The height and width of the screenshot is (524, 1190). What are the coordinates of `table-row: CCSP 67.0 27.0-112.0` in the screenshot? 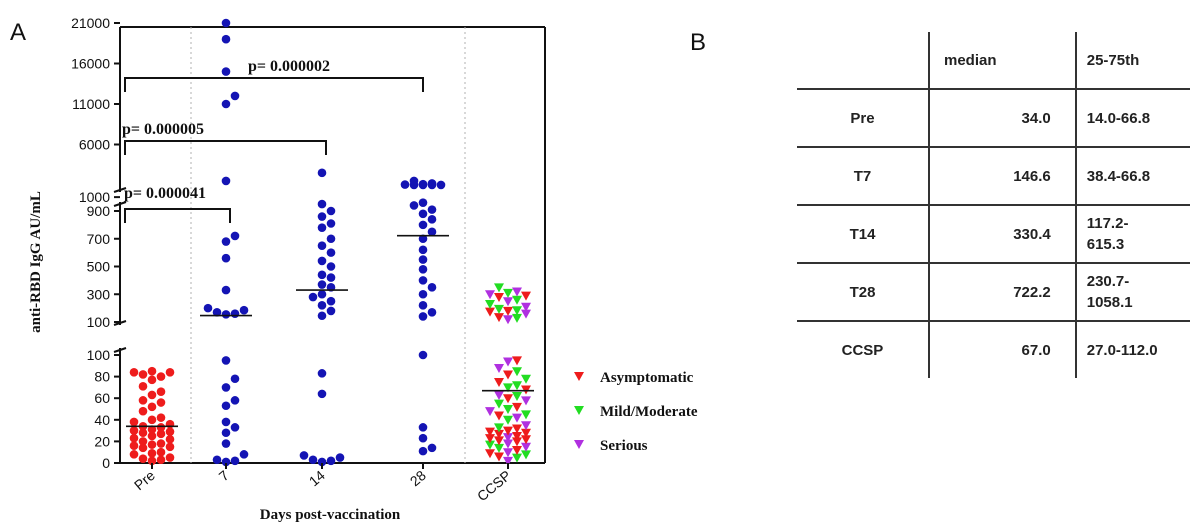 It's located at (993, 349).